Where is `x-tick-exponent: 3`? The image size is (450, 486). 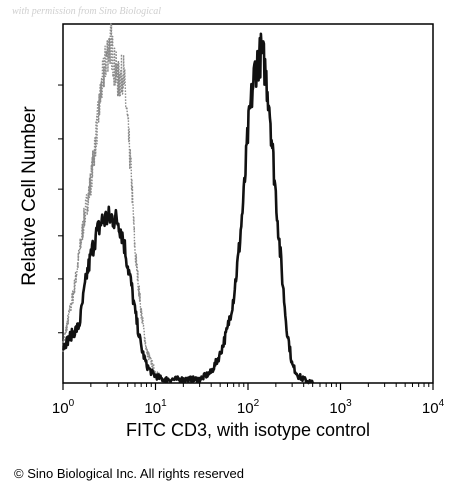 x-tick-exponent: 3 is located at coordinates (349, 403).